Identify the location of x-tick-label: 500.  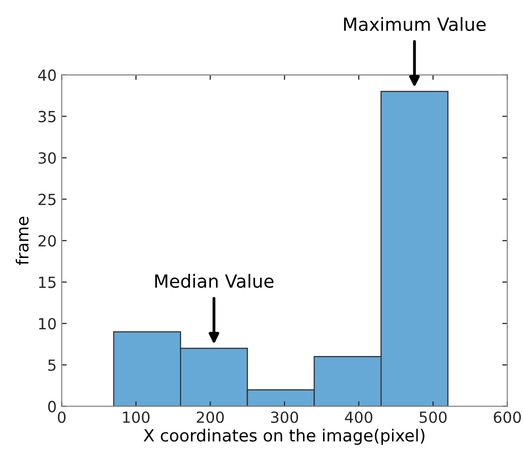
(433, 417).